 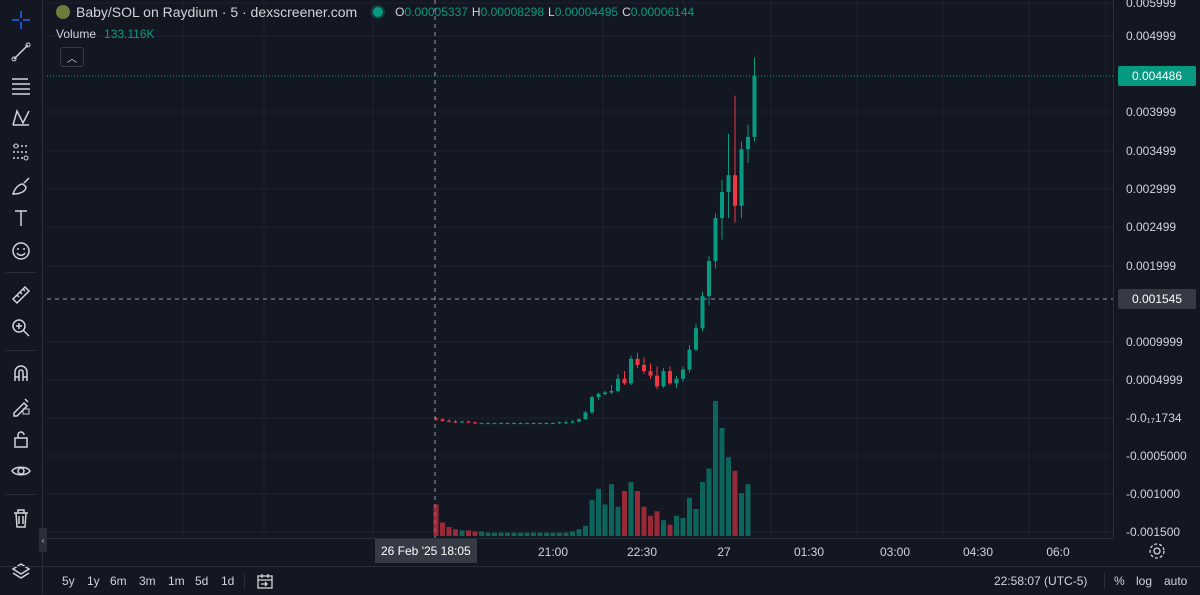 I want to click on volume-value: 133.116K, so click(x=129, y=34).